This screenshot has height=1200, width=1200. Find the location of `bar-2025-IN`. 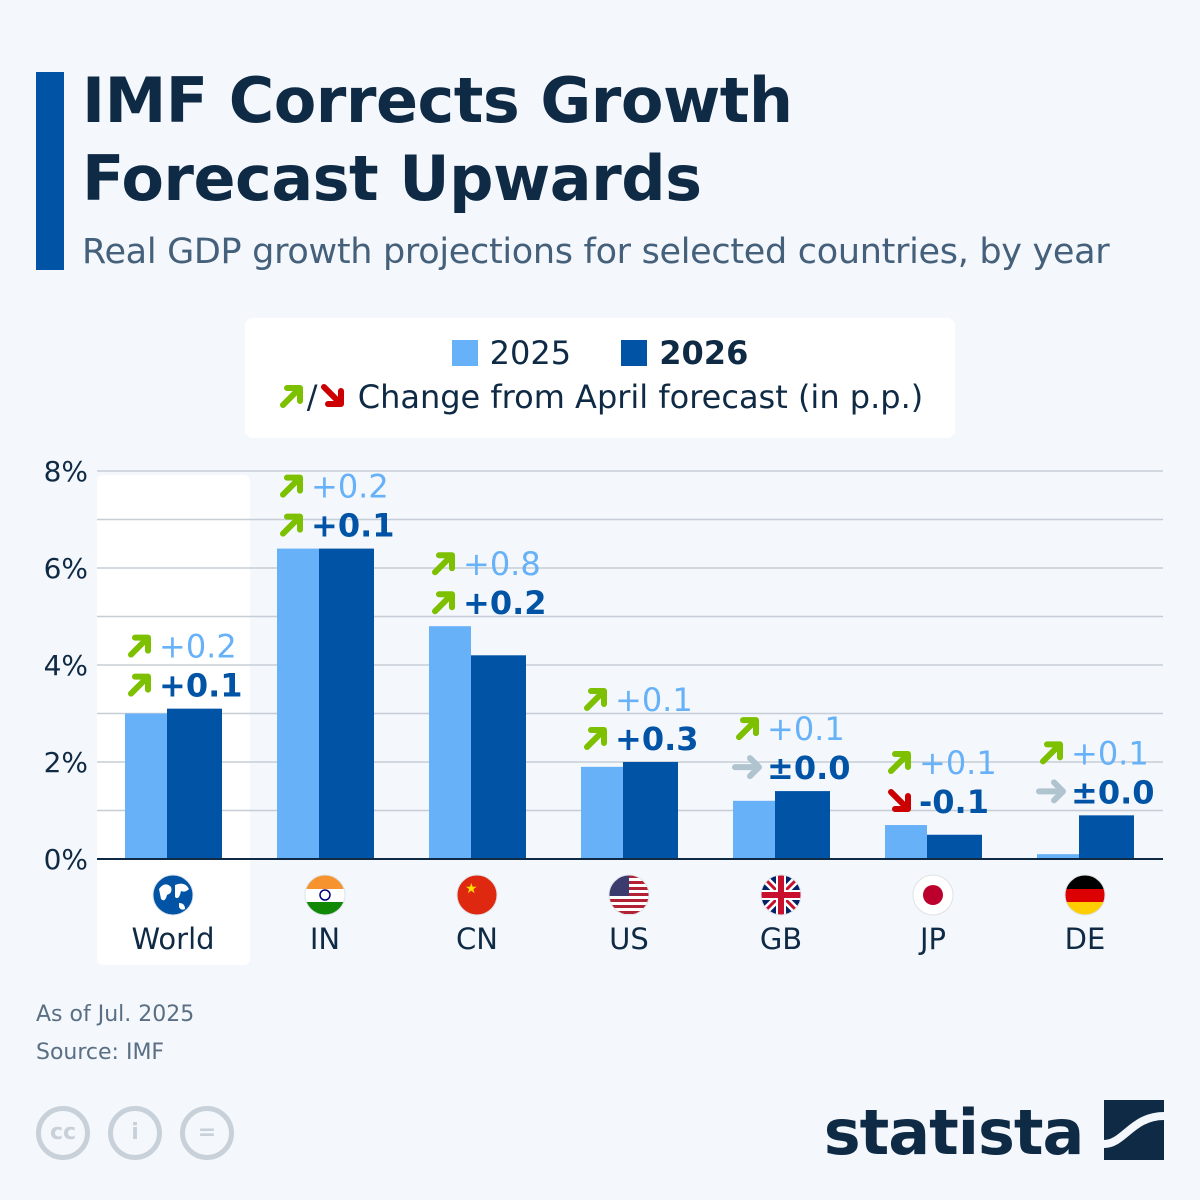

bar-2025-IN is located at coordinates (298, 703).